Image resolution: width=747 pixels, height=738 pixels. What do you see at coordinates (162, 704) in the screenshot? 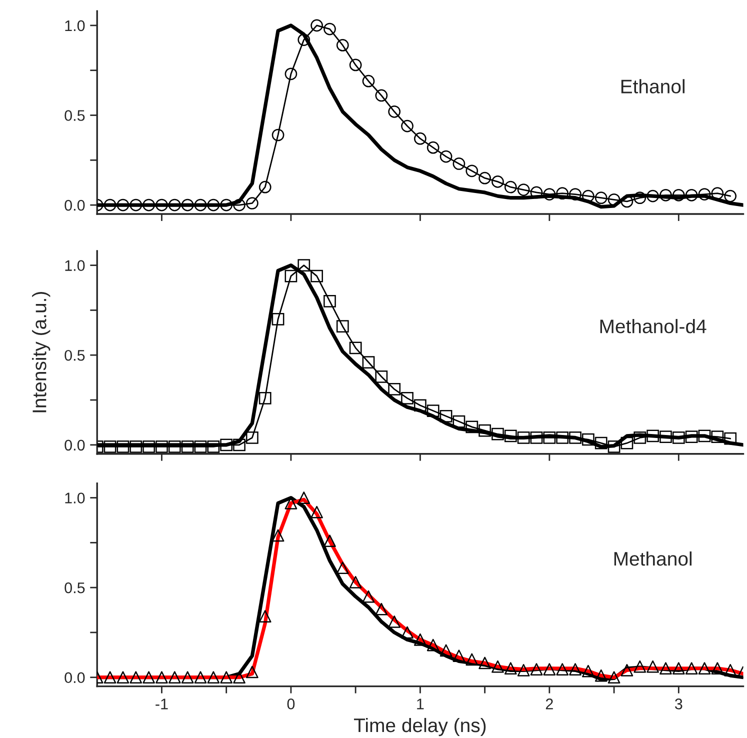
I see `x-tick-label: -1` at bounding box center [162, 704].